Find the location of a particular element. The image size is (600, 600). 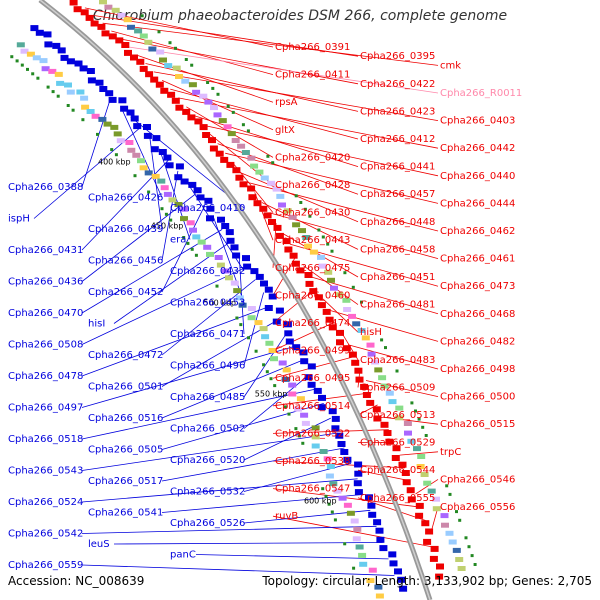

right-gene-label-43: Cpha266_0529 is located at coordinates (397, 443).